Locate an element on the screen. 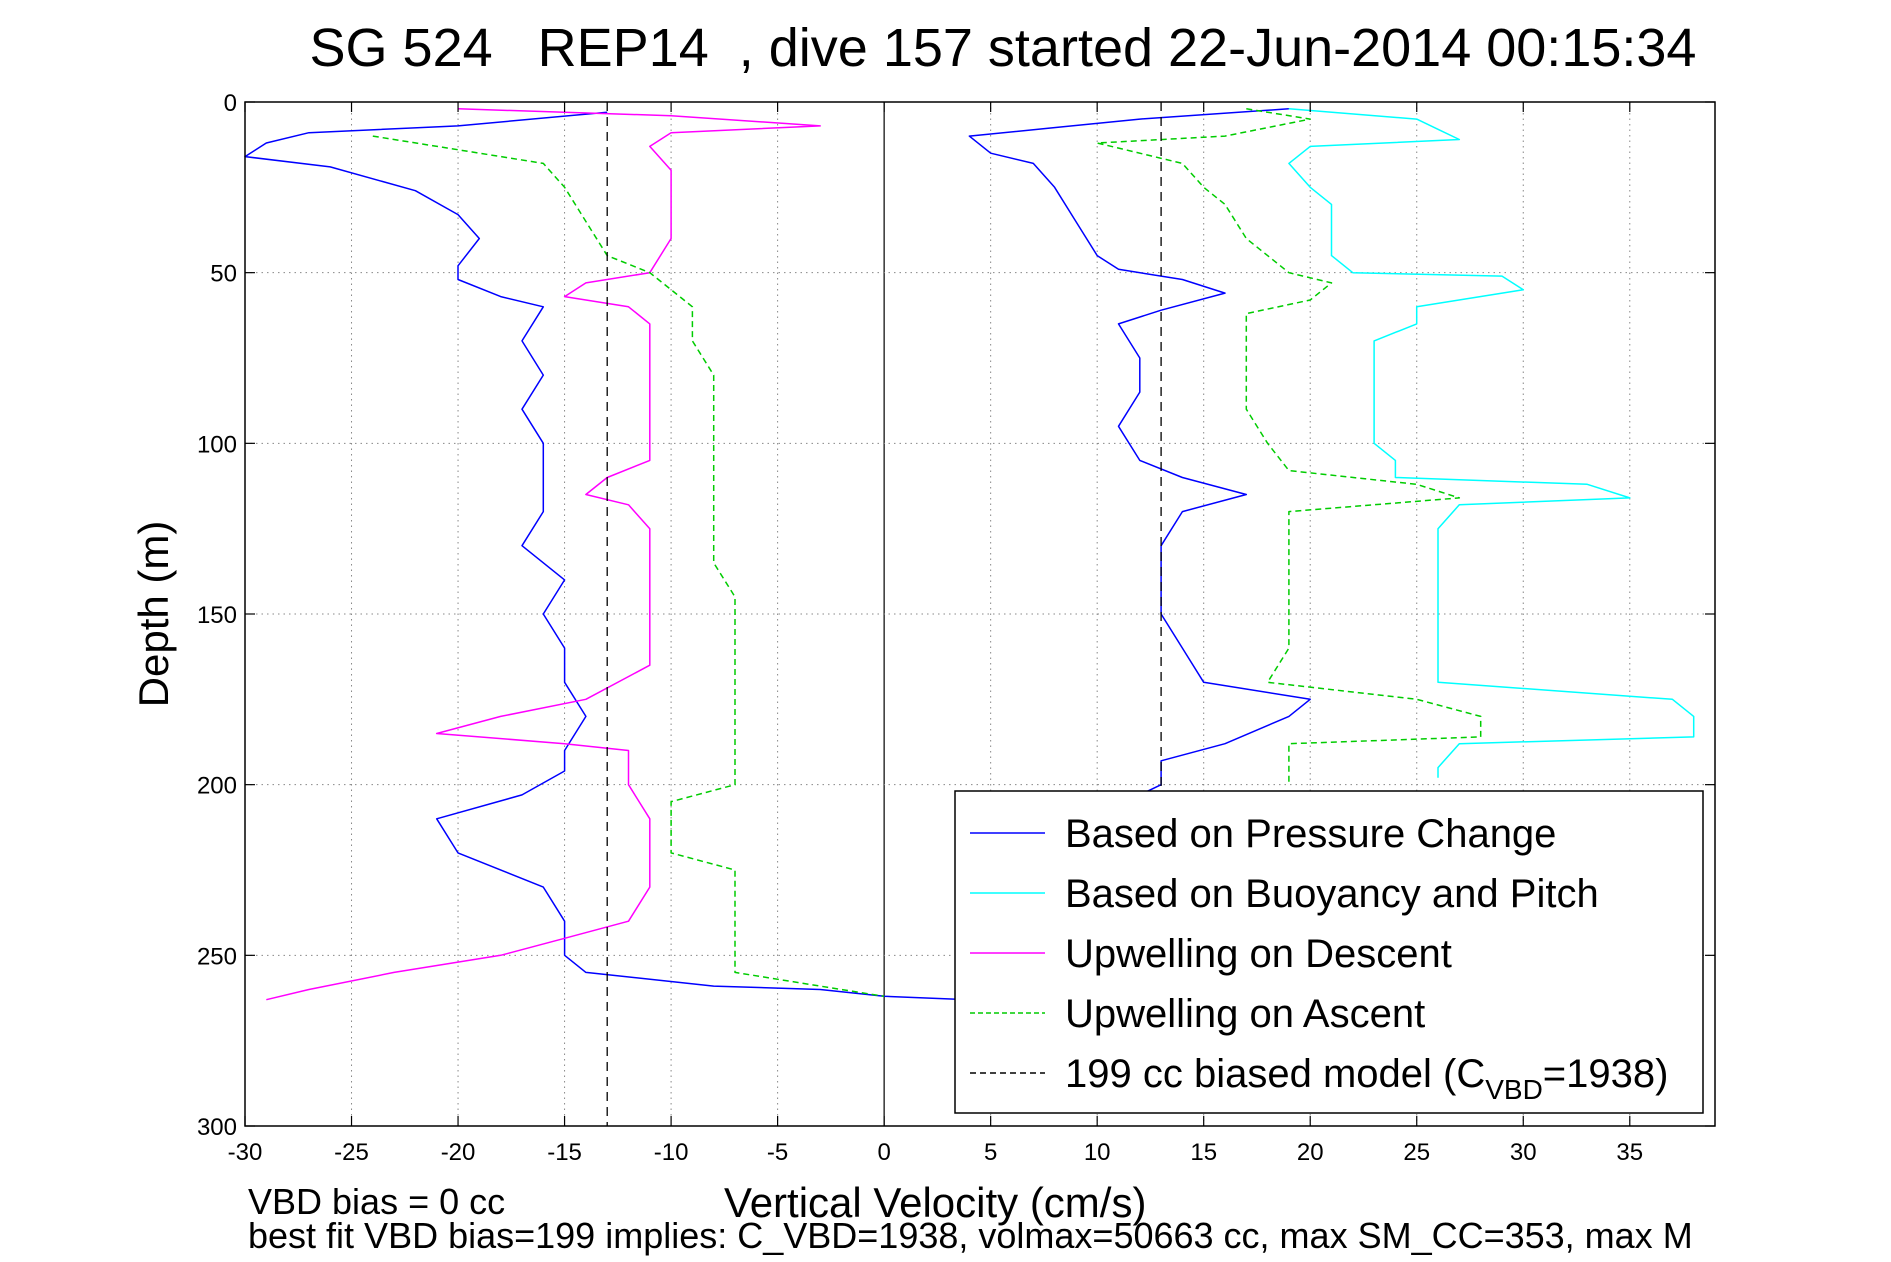 This screenshot has width=1891, height=1262. x-tick-label: 30 is located at coordinates (1523, 1152).